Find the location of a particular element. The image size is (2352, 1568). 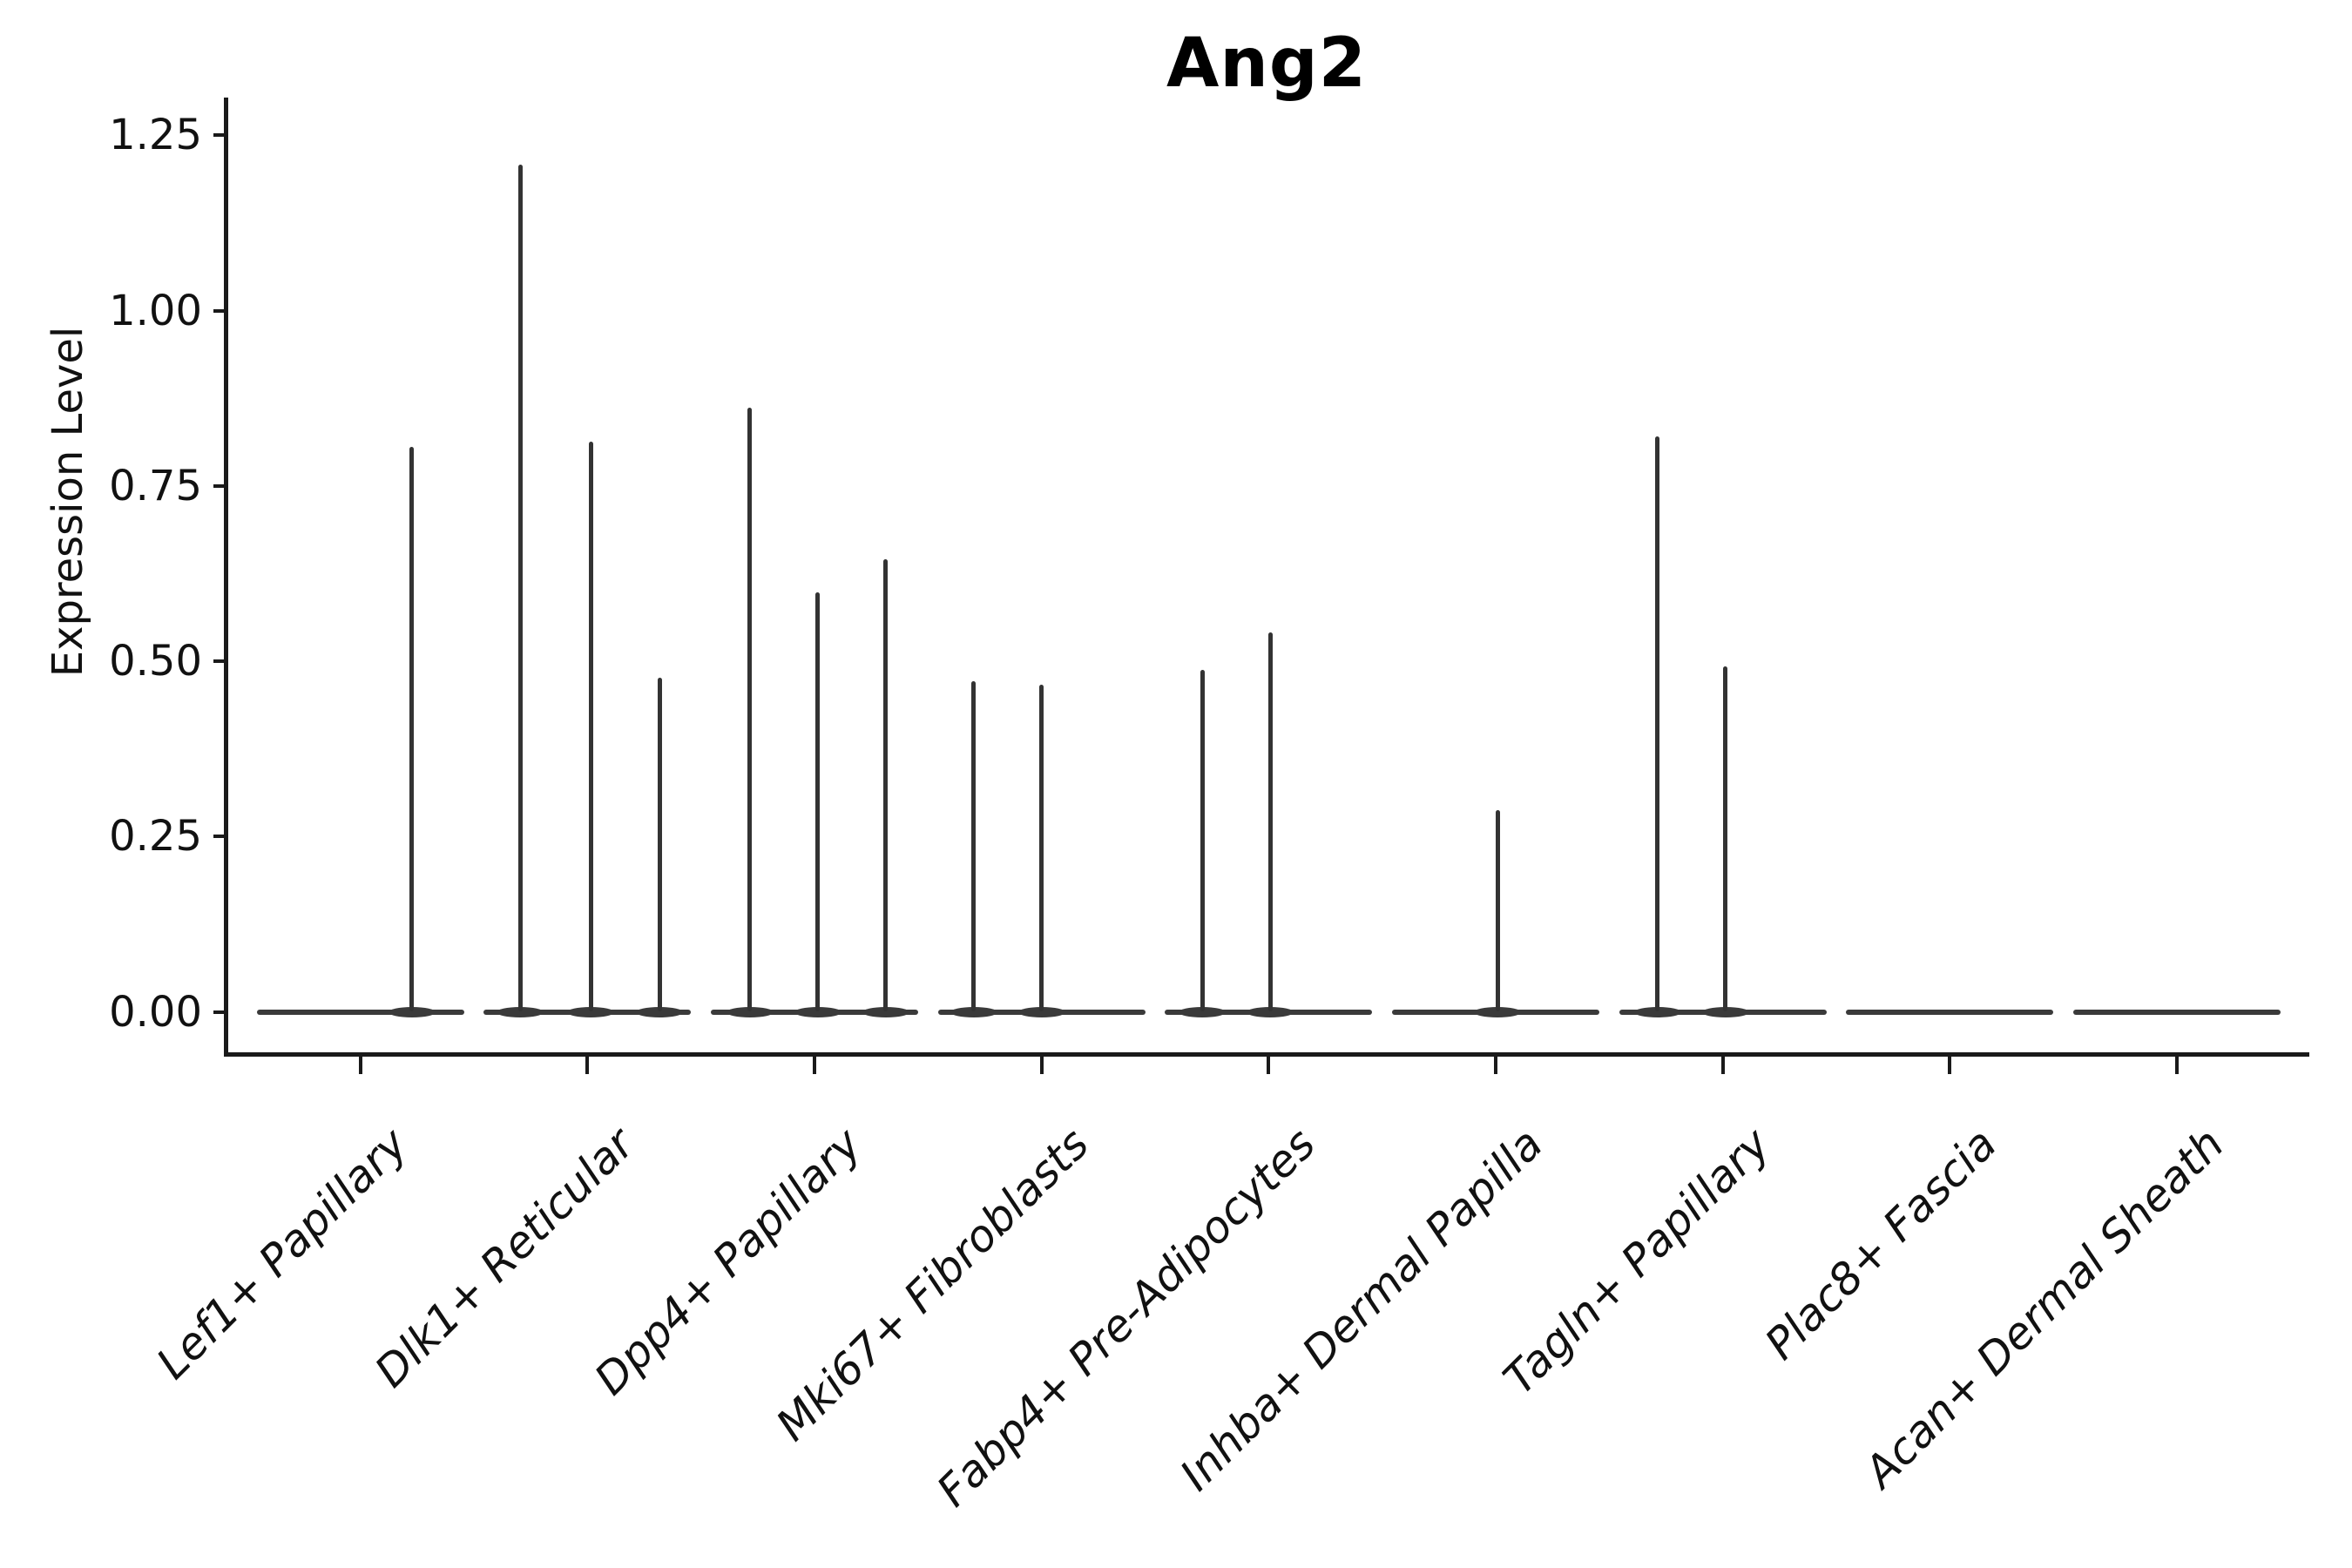

x-tick-label: Fabp4+ Pre-Adipocytes is located at coordinates (1126, 1318).